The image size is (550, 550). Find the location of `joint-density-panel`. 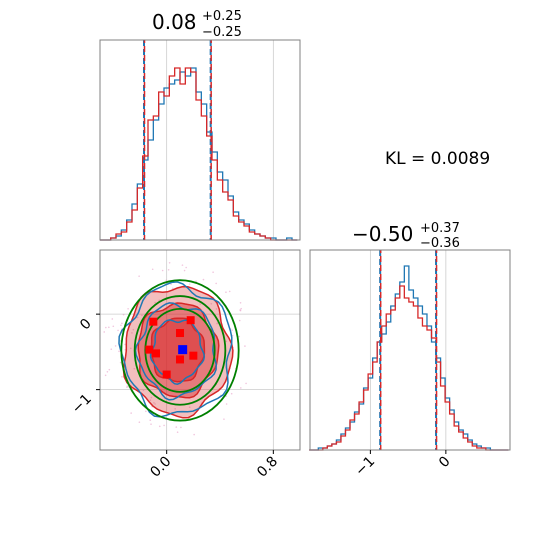

joint-density-panel is located at coordinates (200, 350).